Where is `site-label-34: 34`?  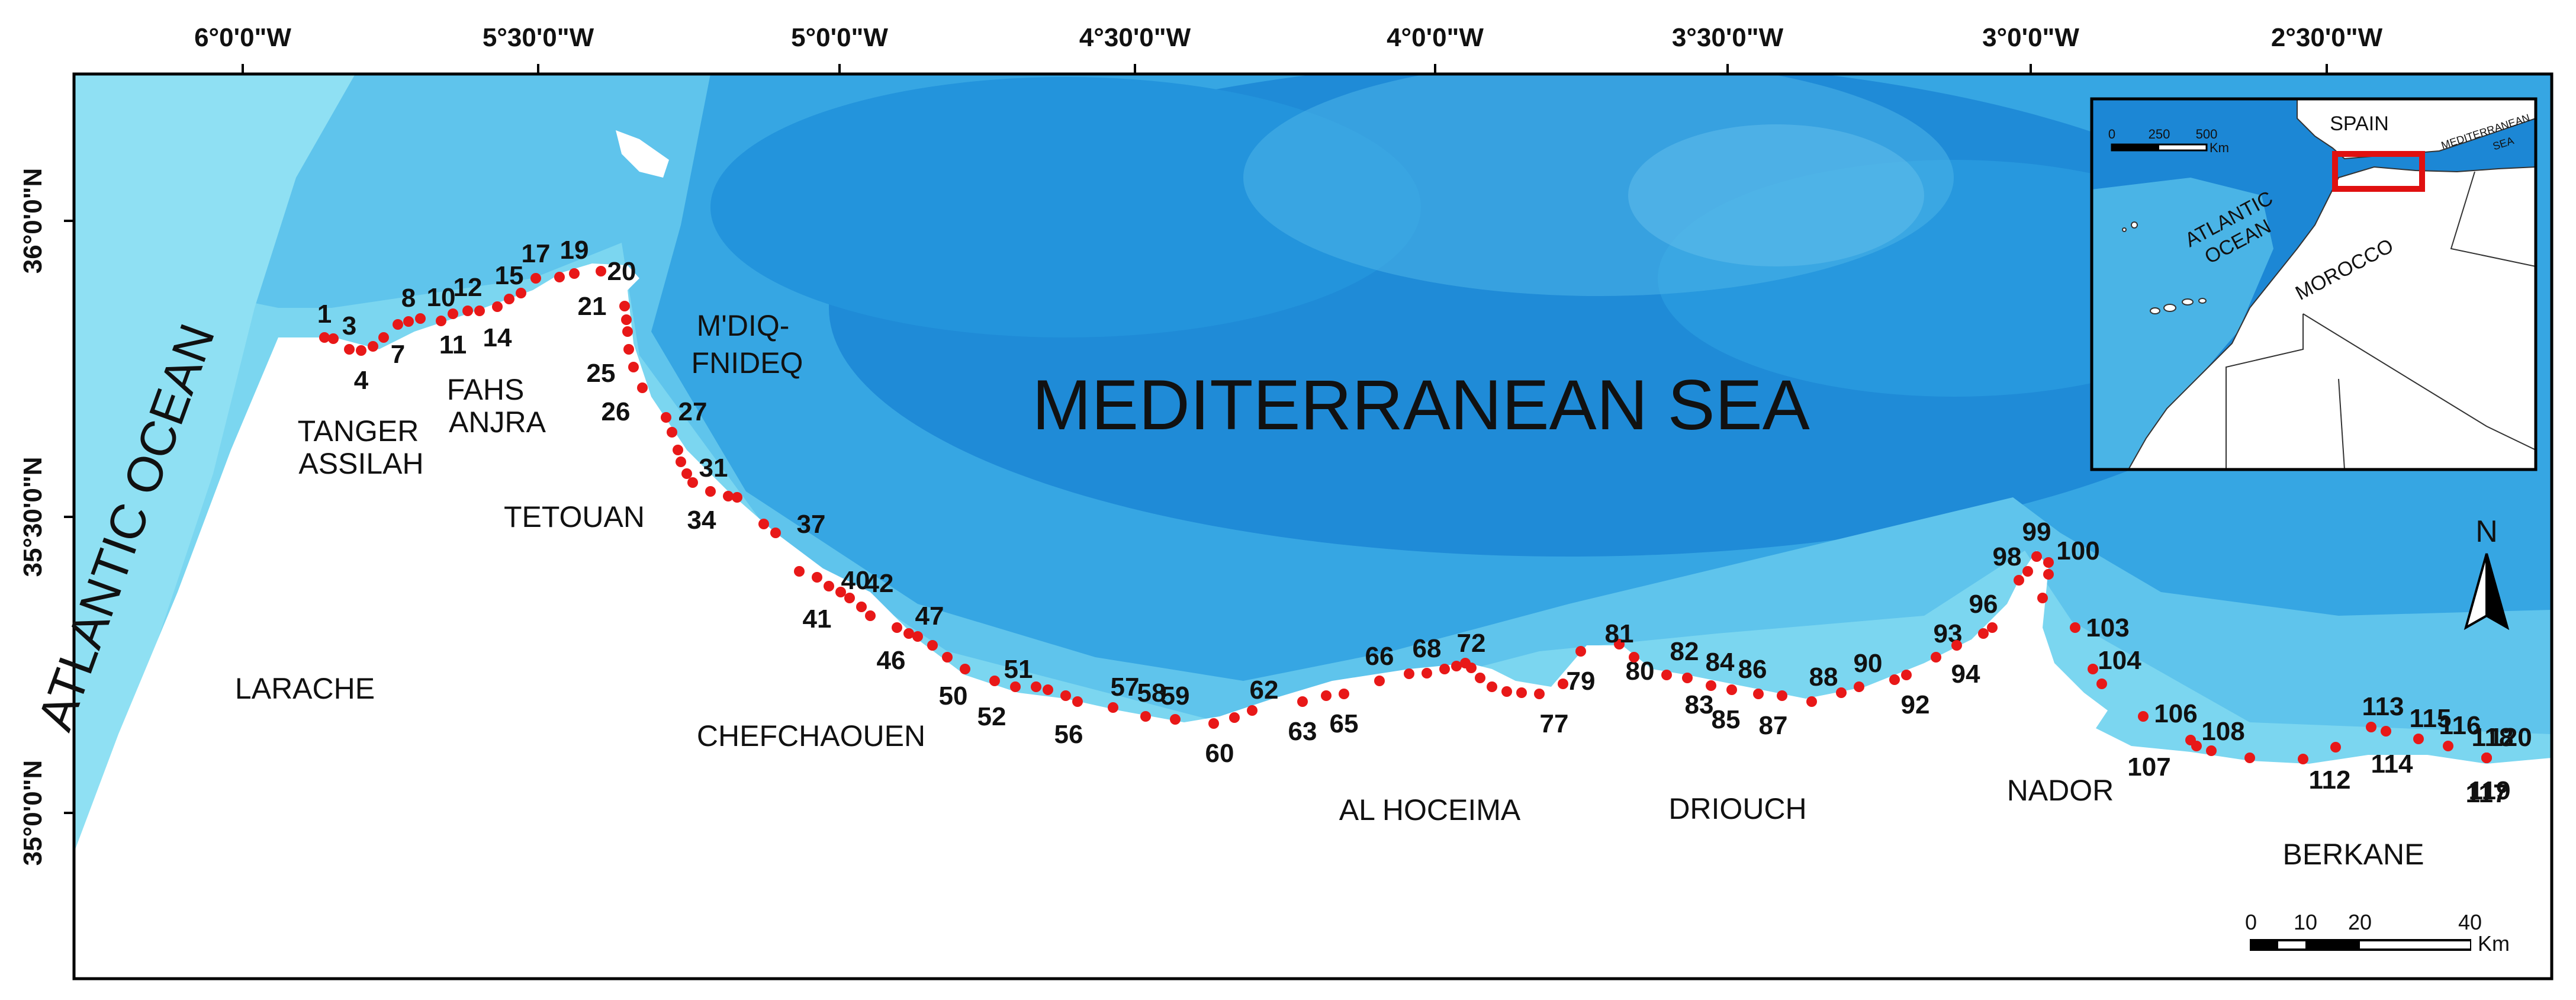
site-label-34: 34 is located at coordinates (702, 520).